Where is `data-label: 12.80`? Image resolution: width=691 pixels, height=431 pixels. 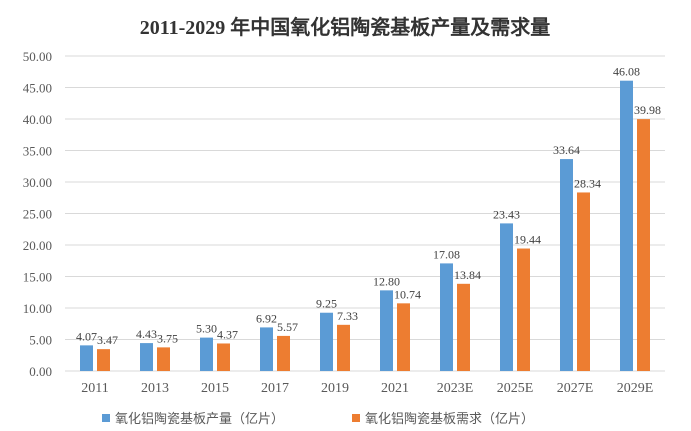
data-label: 12.80 is located at coordinates (386, 281).